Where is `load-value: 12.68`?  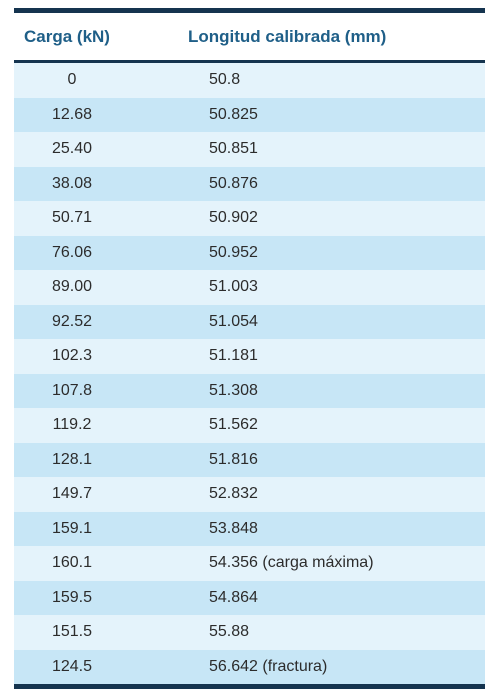 load-value: 12.68 is located at coordinates (72, 114).